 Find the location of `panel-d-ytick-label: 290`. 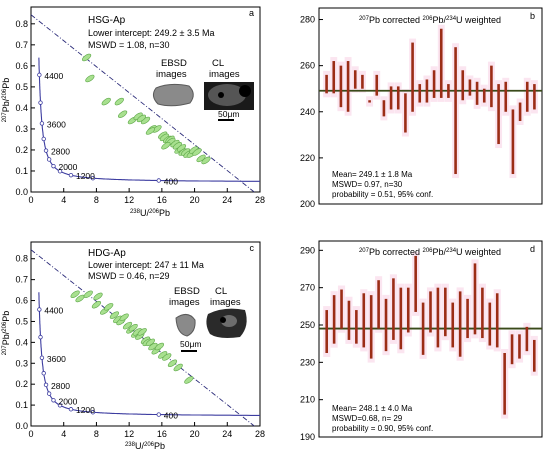

panel-d-ytick-label: 290 is located at coordinates (307, 250).